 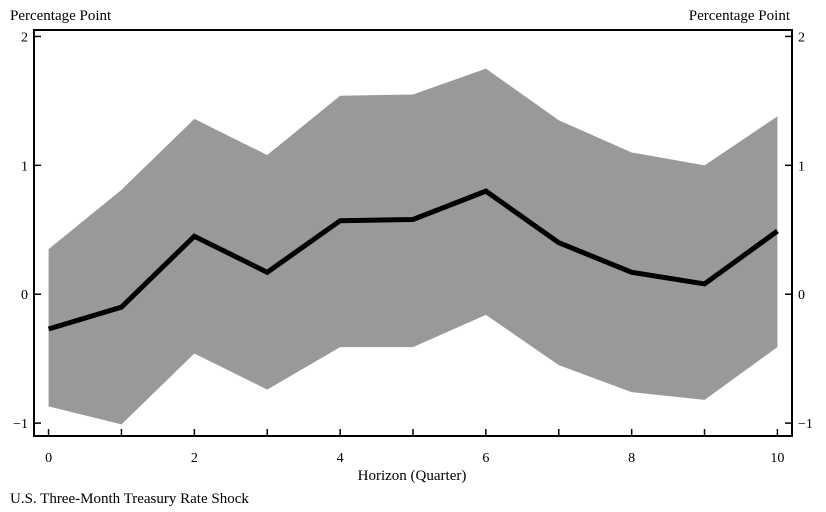 I want to click on x-tick-label: 10, so click(x=777, y=458).